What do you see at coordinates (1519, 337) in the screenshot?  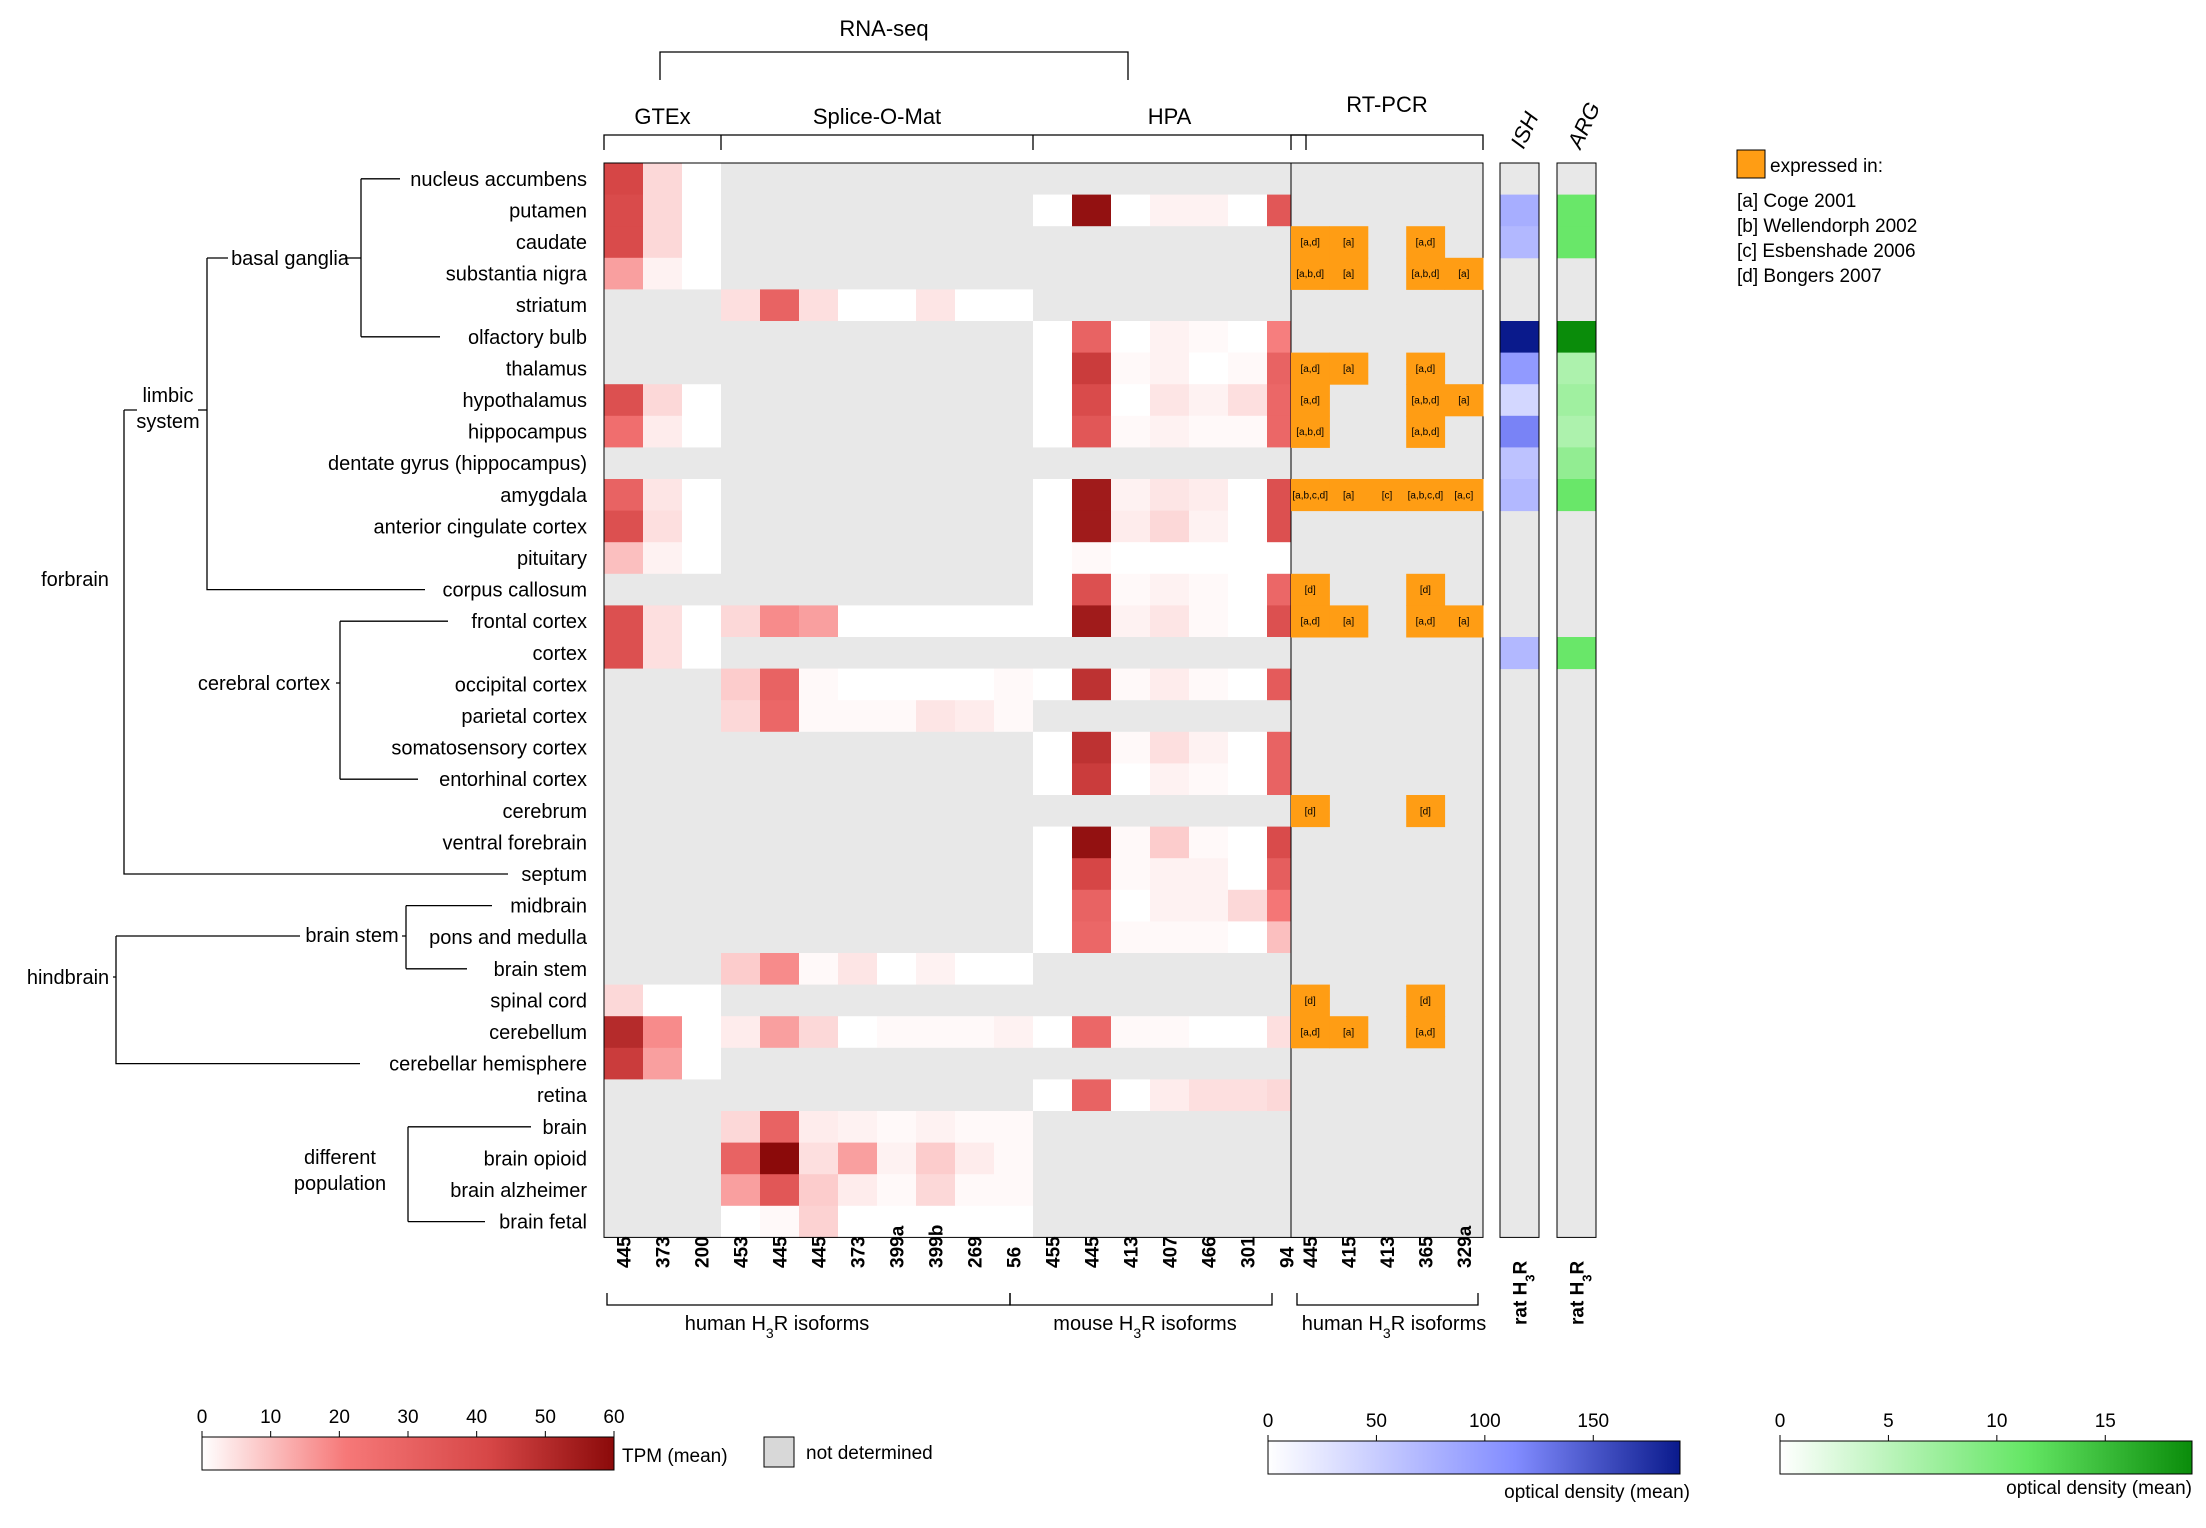 I see `ish-cell` at bounding box center [1519, 337].